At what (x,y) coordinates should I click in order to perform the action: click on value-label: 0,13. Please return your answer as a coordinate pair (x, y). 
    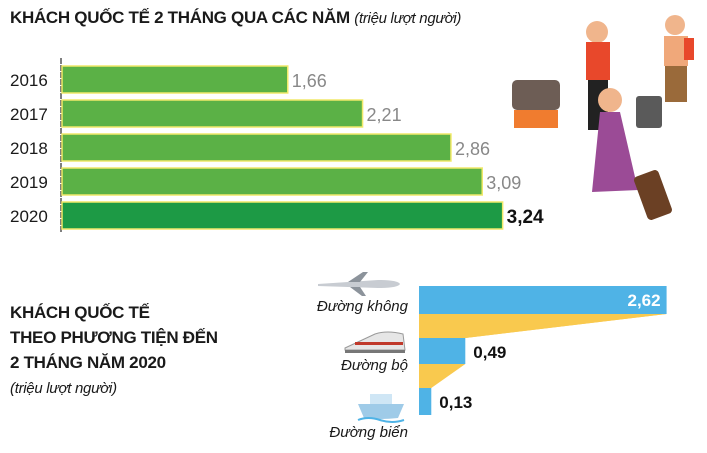
    Looking at the image, I should click on (455, 402).